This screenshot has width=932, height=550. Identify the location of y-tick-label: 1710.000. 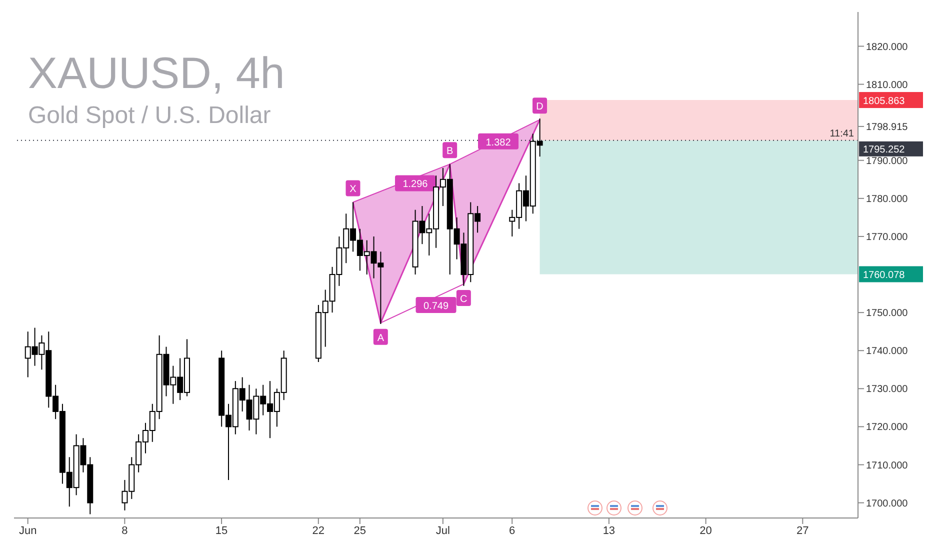
(887, 466).